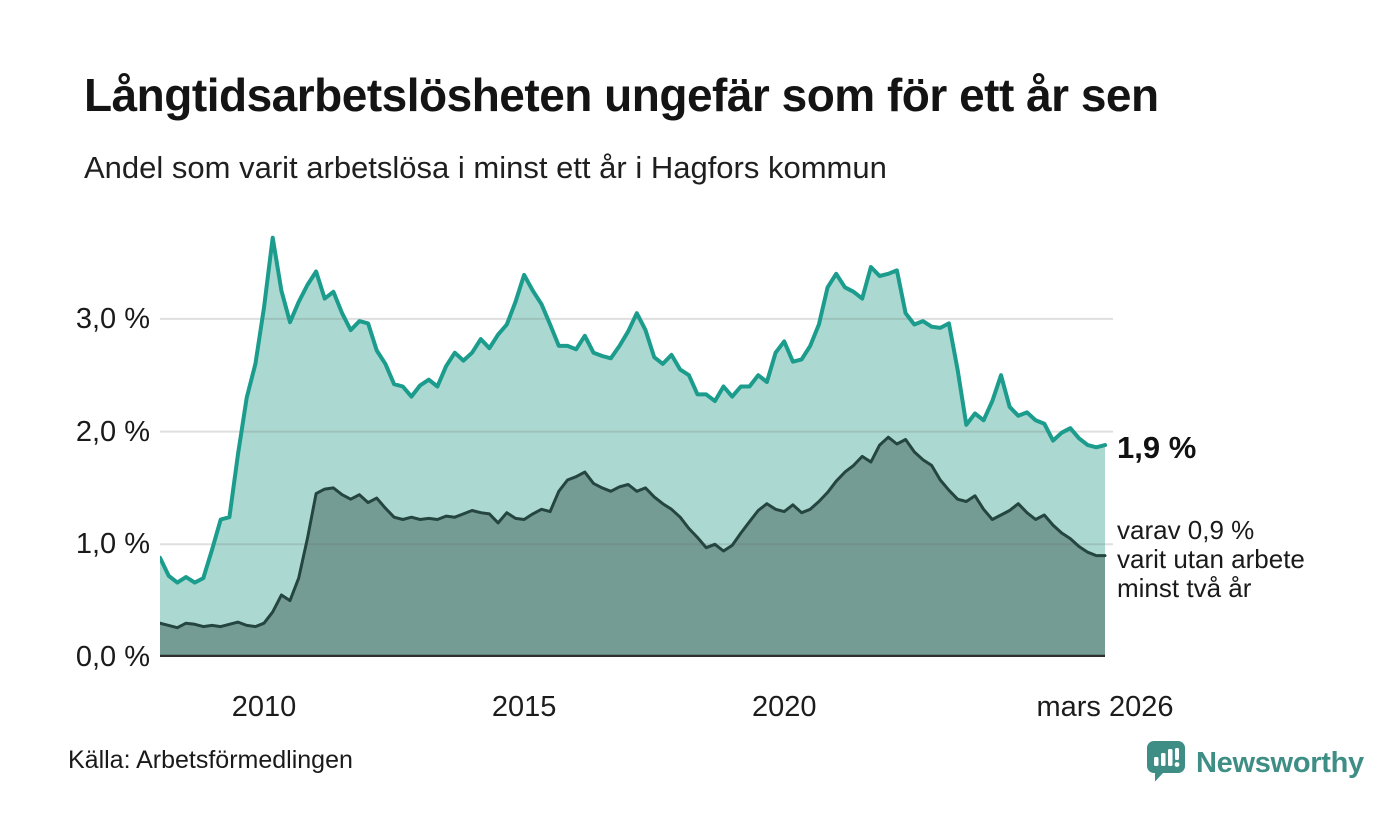 The height and width of the screenshot is (840, 1400). I want to click on y-tick-label: 1,0 %, so click(112, 544).